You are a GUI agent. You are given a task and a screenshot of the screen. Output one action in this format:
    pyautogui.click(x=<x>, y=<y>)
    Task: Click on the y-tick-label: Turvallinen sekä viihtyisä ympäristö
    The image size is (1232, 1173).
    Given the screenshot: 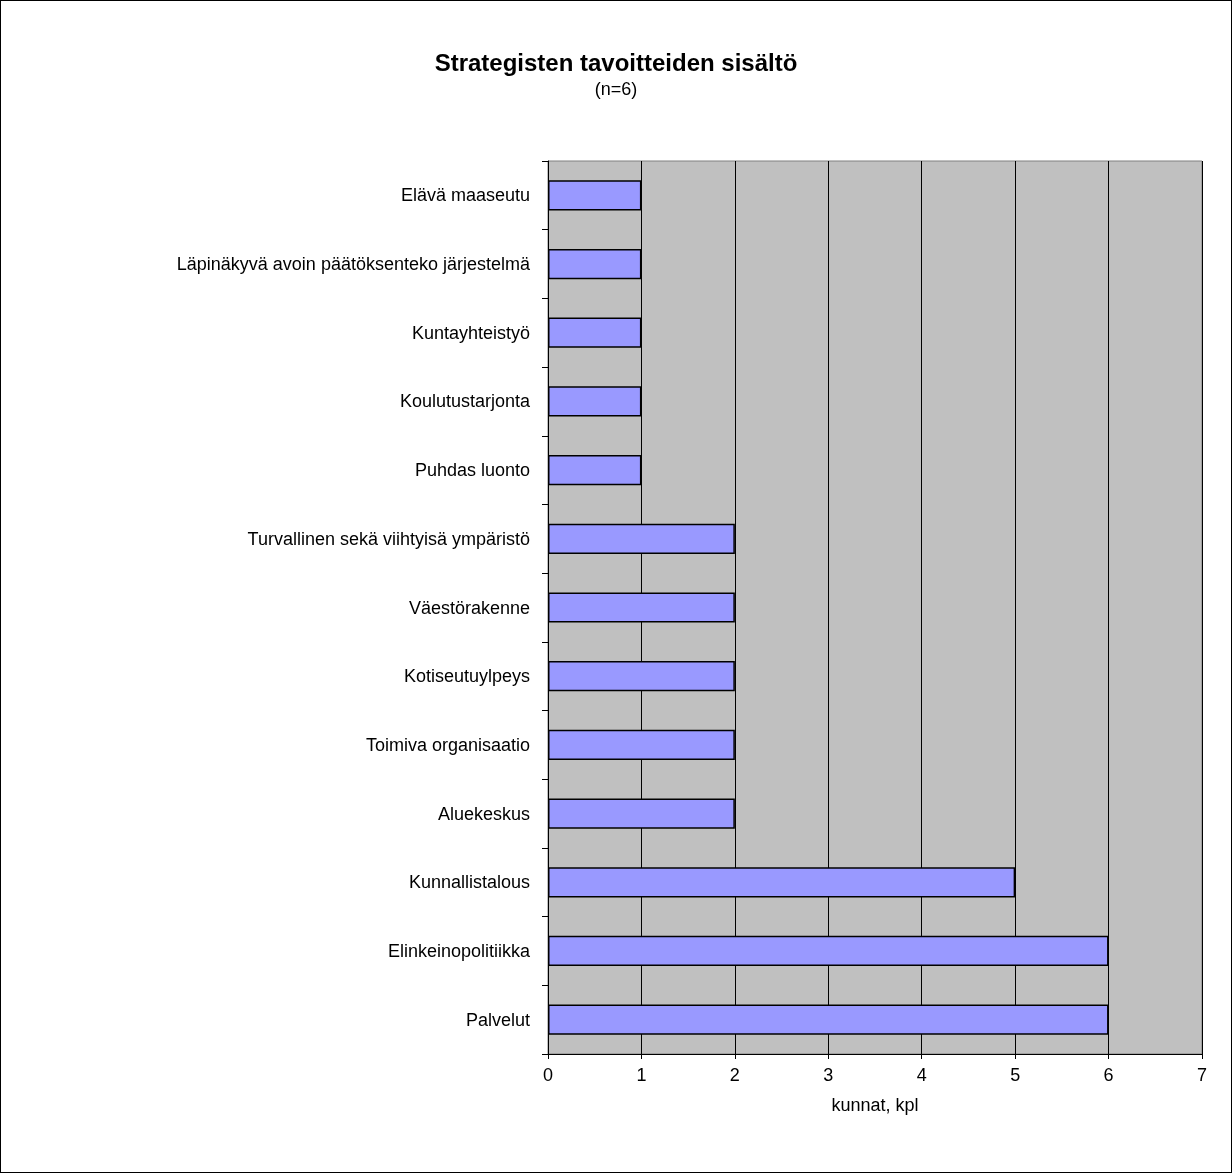 What is the action you would take?
    pyautogui.click(x=388, y=538)
    